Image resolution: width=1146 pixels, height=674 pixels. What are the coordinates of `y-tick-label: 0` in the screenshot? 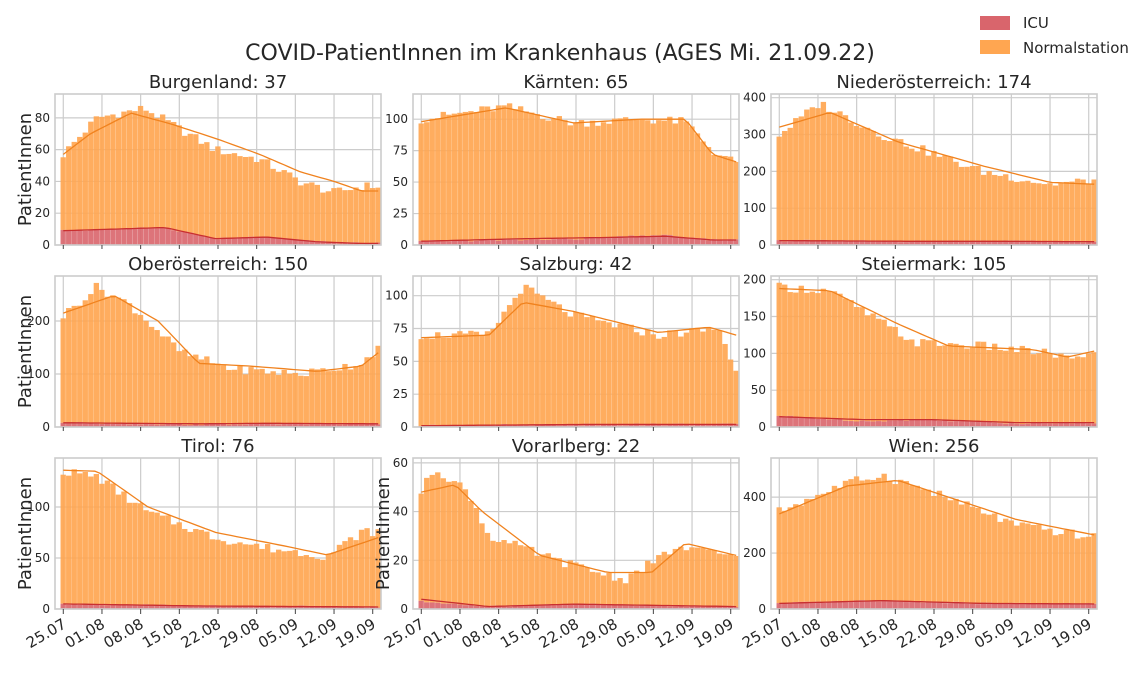 It's located at (404, 609).